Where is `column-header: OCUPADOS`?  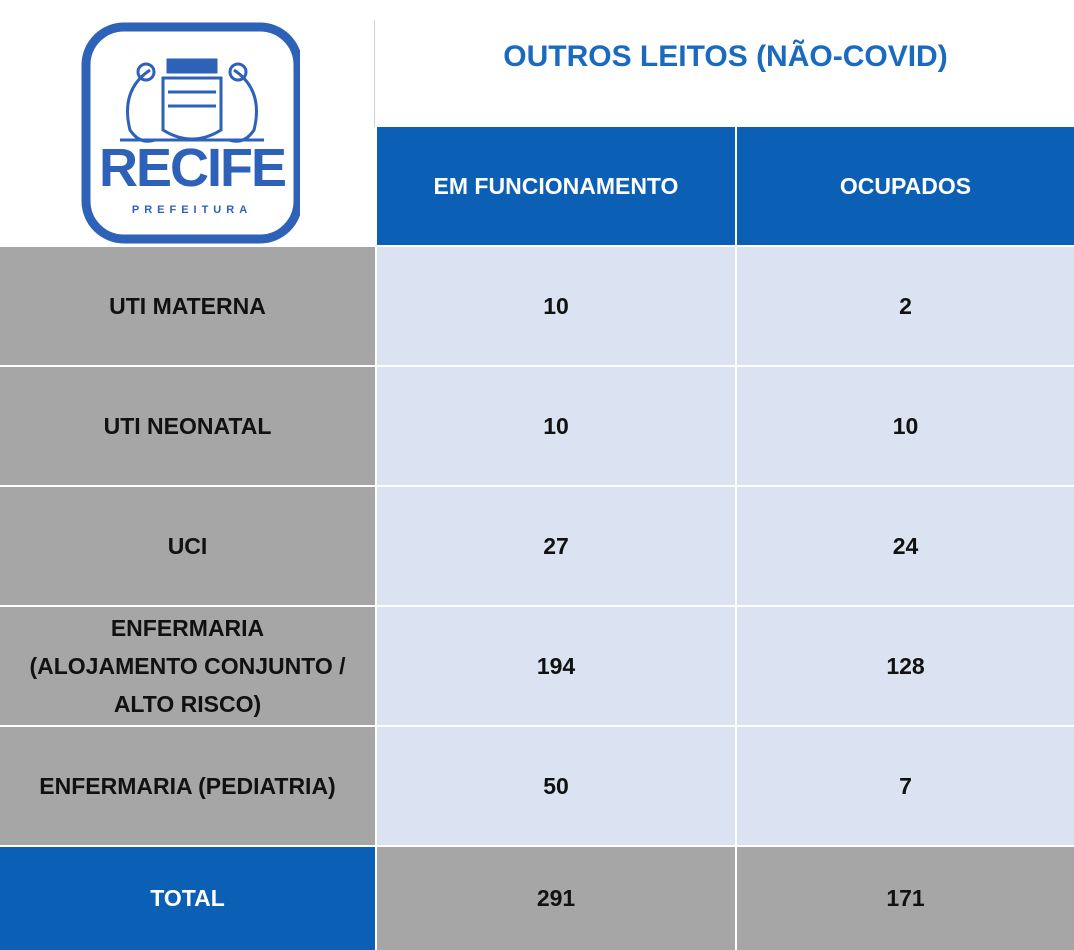
column-header: OCUPADOS is located at coordinates (905, 186).